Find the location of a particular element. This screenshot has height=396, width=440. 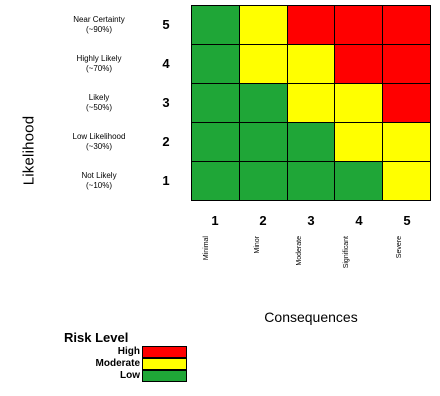

consequences-axis-title: Consequences is located at coordinates (311, 317).